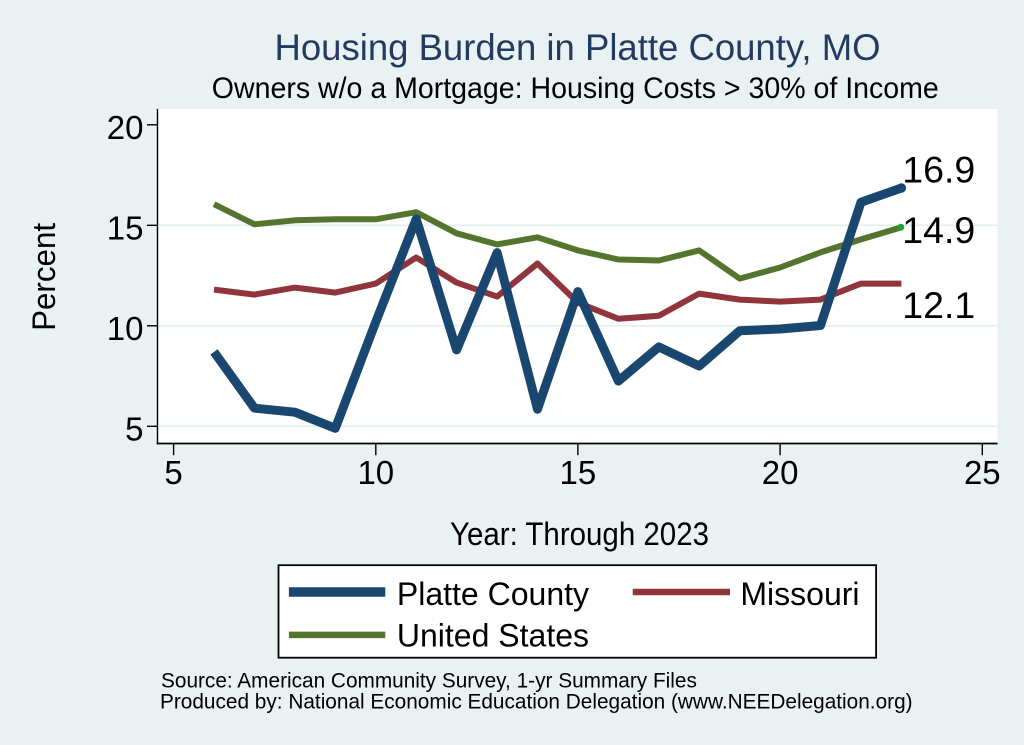 This screenshot has height=745, width=1024. What do you see at coordinates (982, 472) in the screenshot?
I see `svg-text: 25` at bounding box center [982, 472].